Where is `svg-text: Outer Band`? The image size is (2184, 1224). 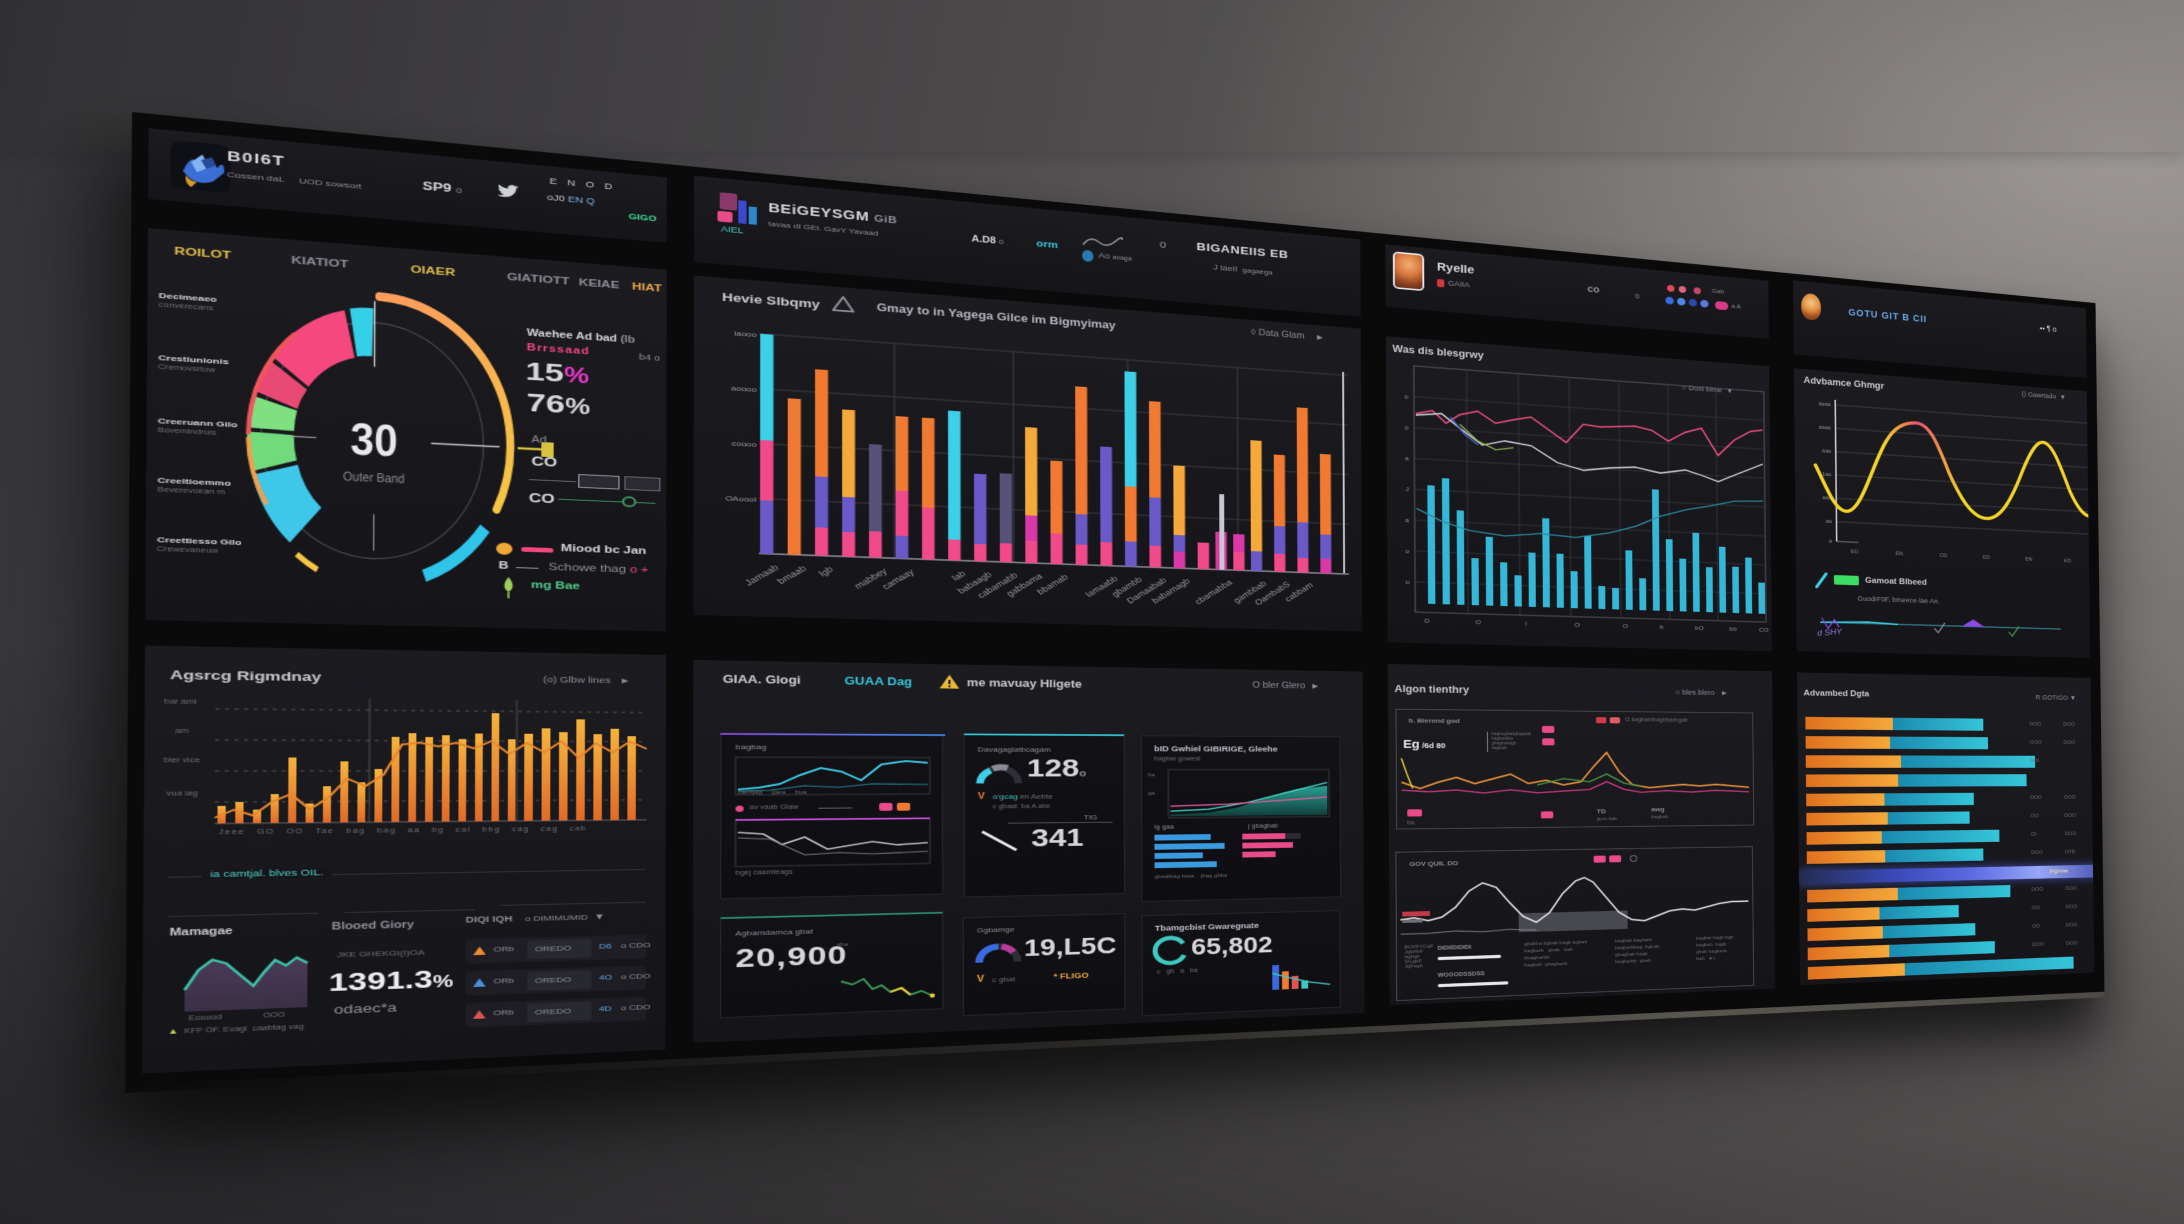 svg-text: Outer Band is located at coordinates (374, 477).